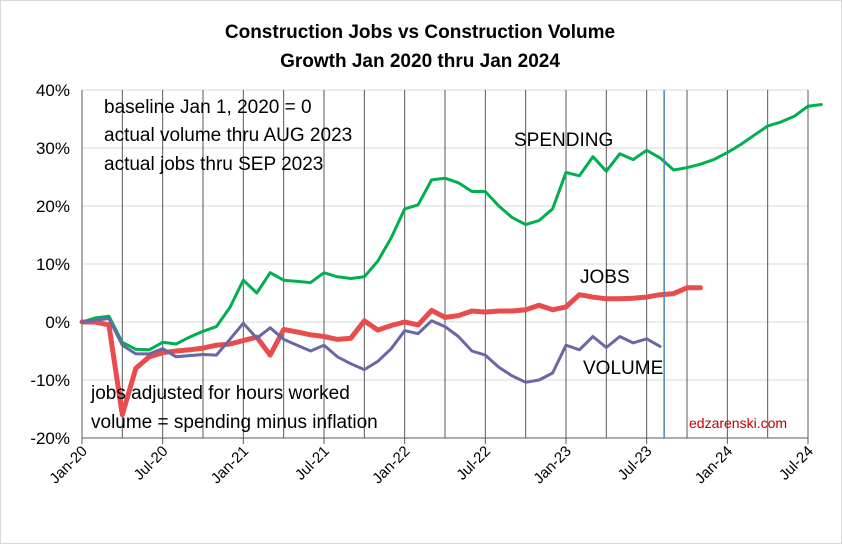  What do you see at coordinates (50, 380) in the screenshot?
I see `y-tick-label: -10%` at bounding box center [50, 380].